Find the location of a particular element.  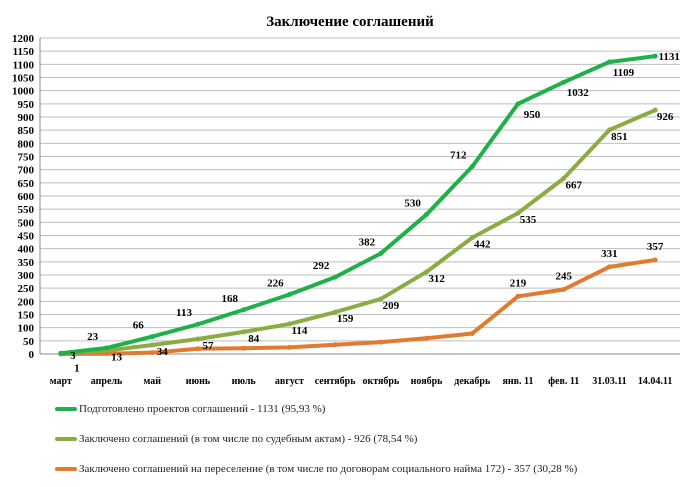

y-tick-label: 150 is located at coordinates (26, 316).